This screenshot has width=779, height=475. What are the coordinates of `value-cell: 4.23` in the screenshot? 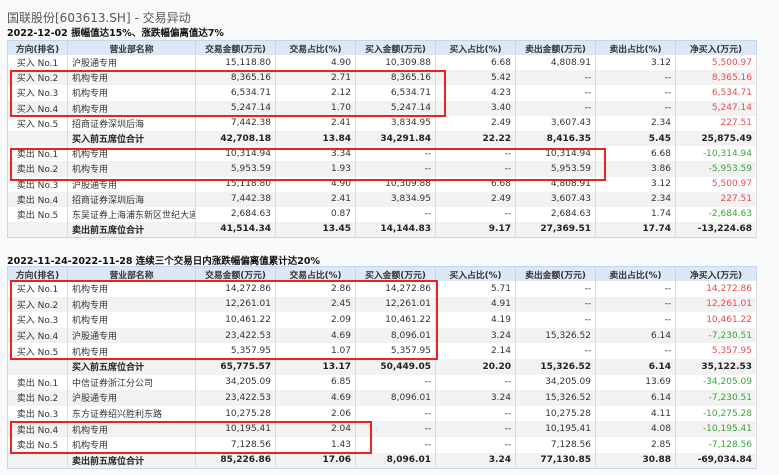 It's located at (475, 93).